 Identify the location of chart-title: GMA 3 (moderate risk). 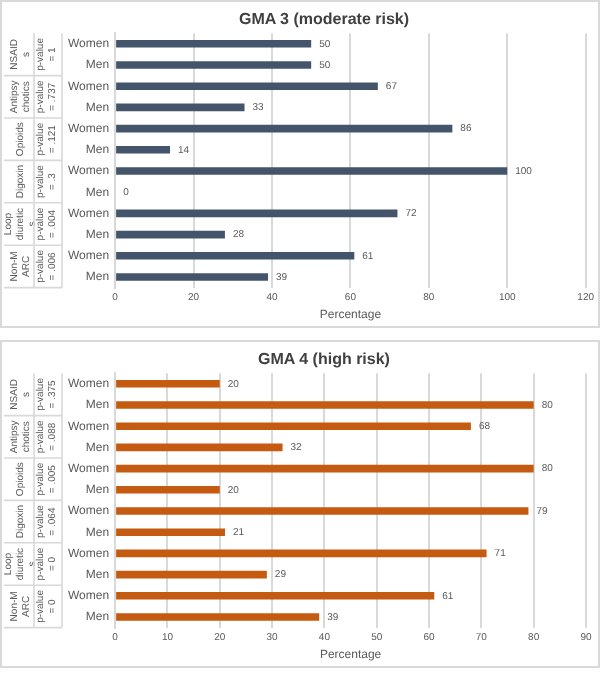
(324, 19).